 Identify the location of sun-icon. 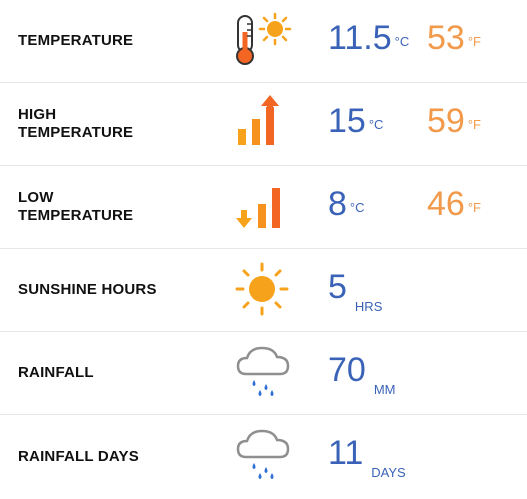
(262, 289).